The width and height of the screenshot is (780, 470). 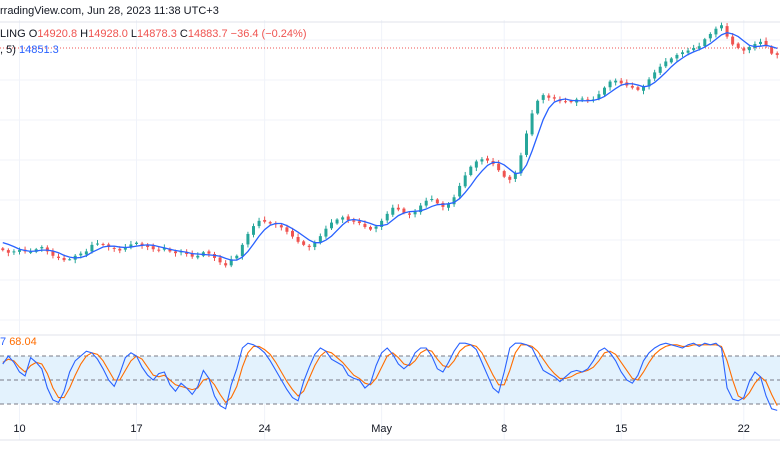 I want to click on stoch-k-line, so click(x=390, y=376).